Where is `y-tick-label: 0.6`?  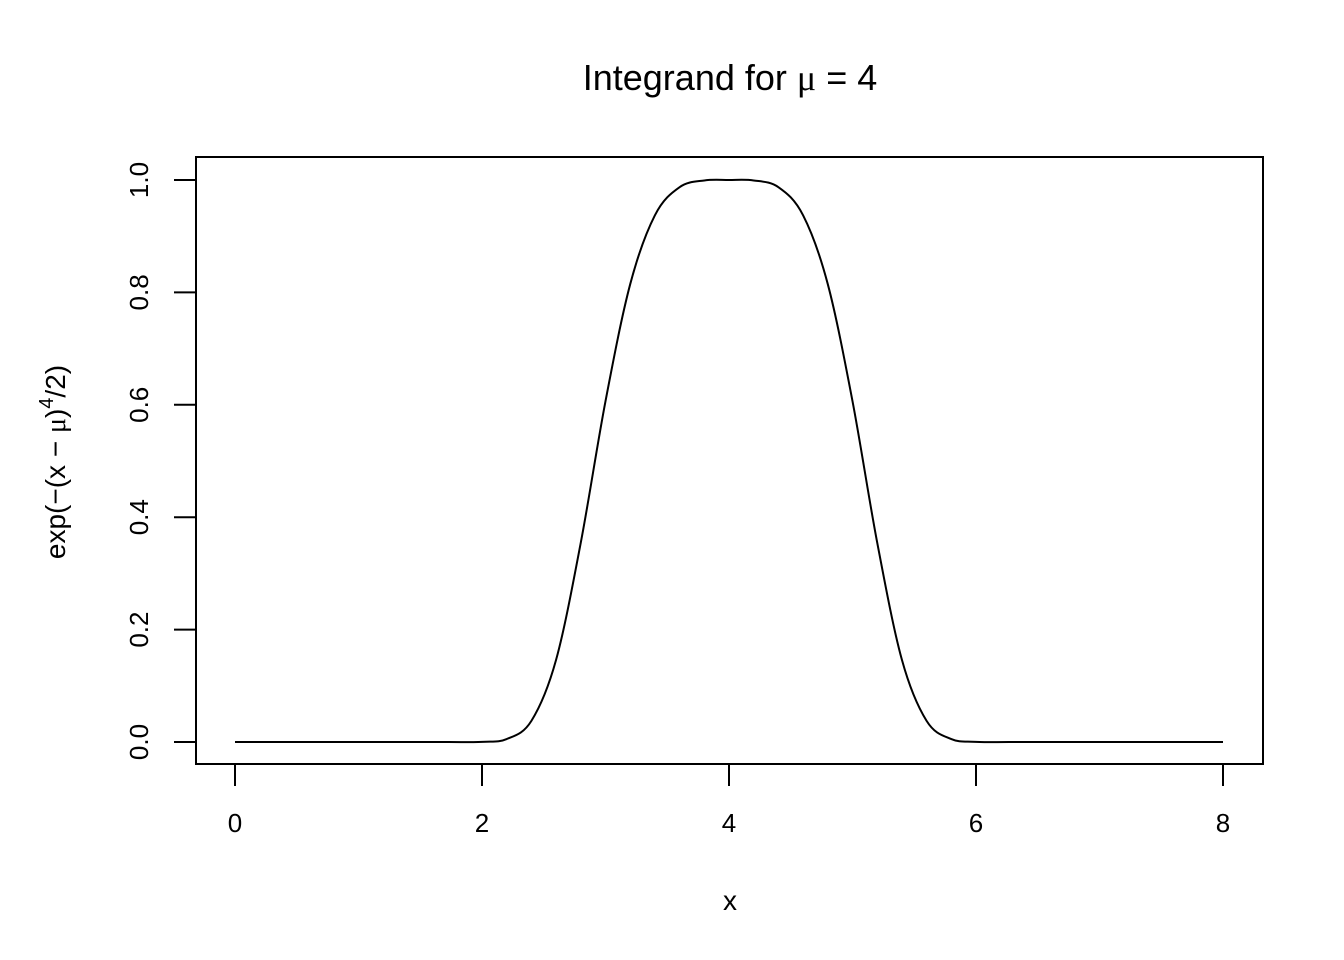 y-tick-label: 0.6 is located at coordinates (139, 405).